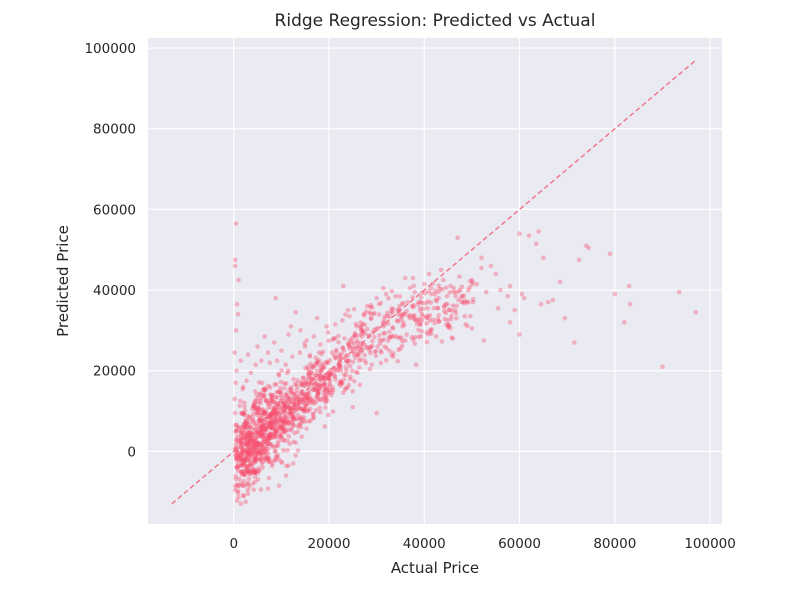 The height and width of the screenshot is (596, 798). Describe the element at coordinates (435, 21) in the screenshot. I see `chart-title: Ridge Regression: Predicted vs Actual` at that location.